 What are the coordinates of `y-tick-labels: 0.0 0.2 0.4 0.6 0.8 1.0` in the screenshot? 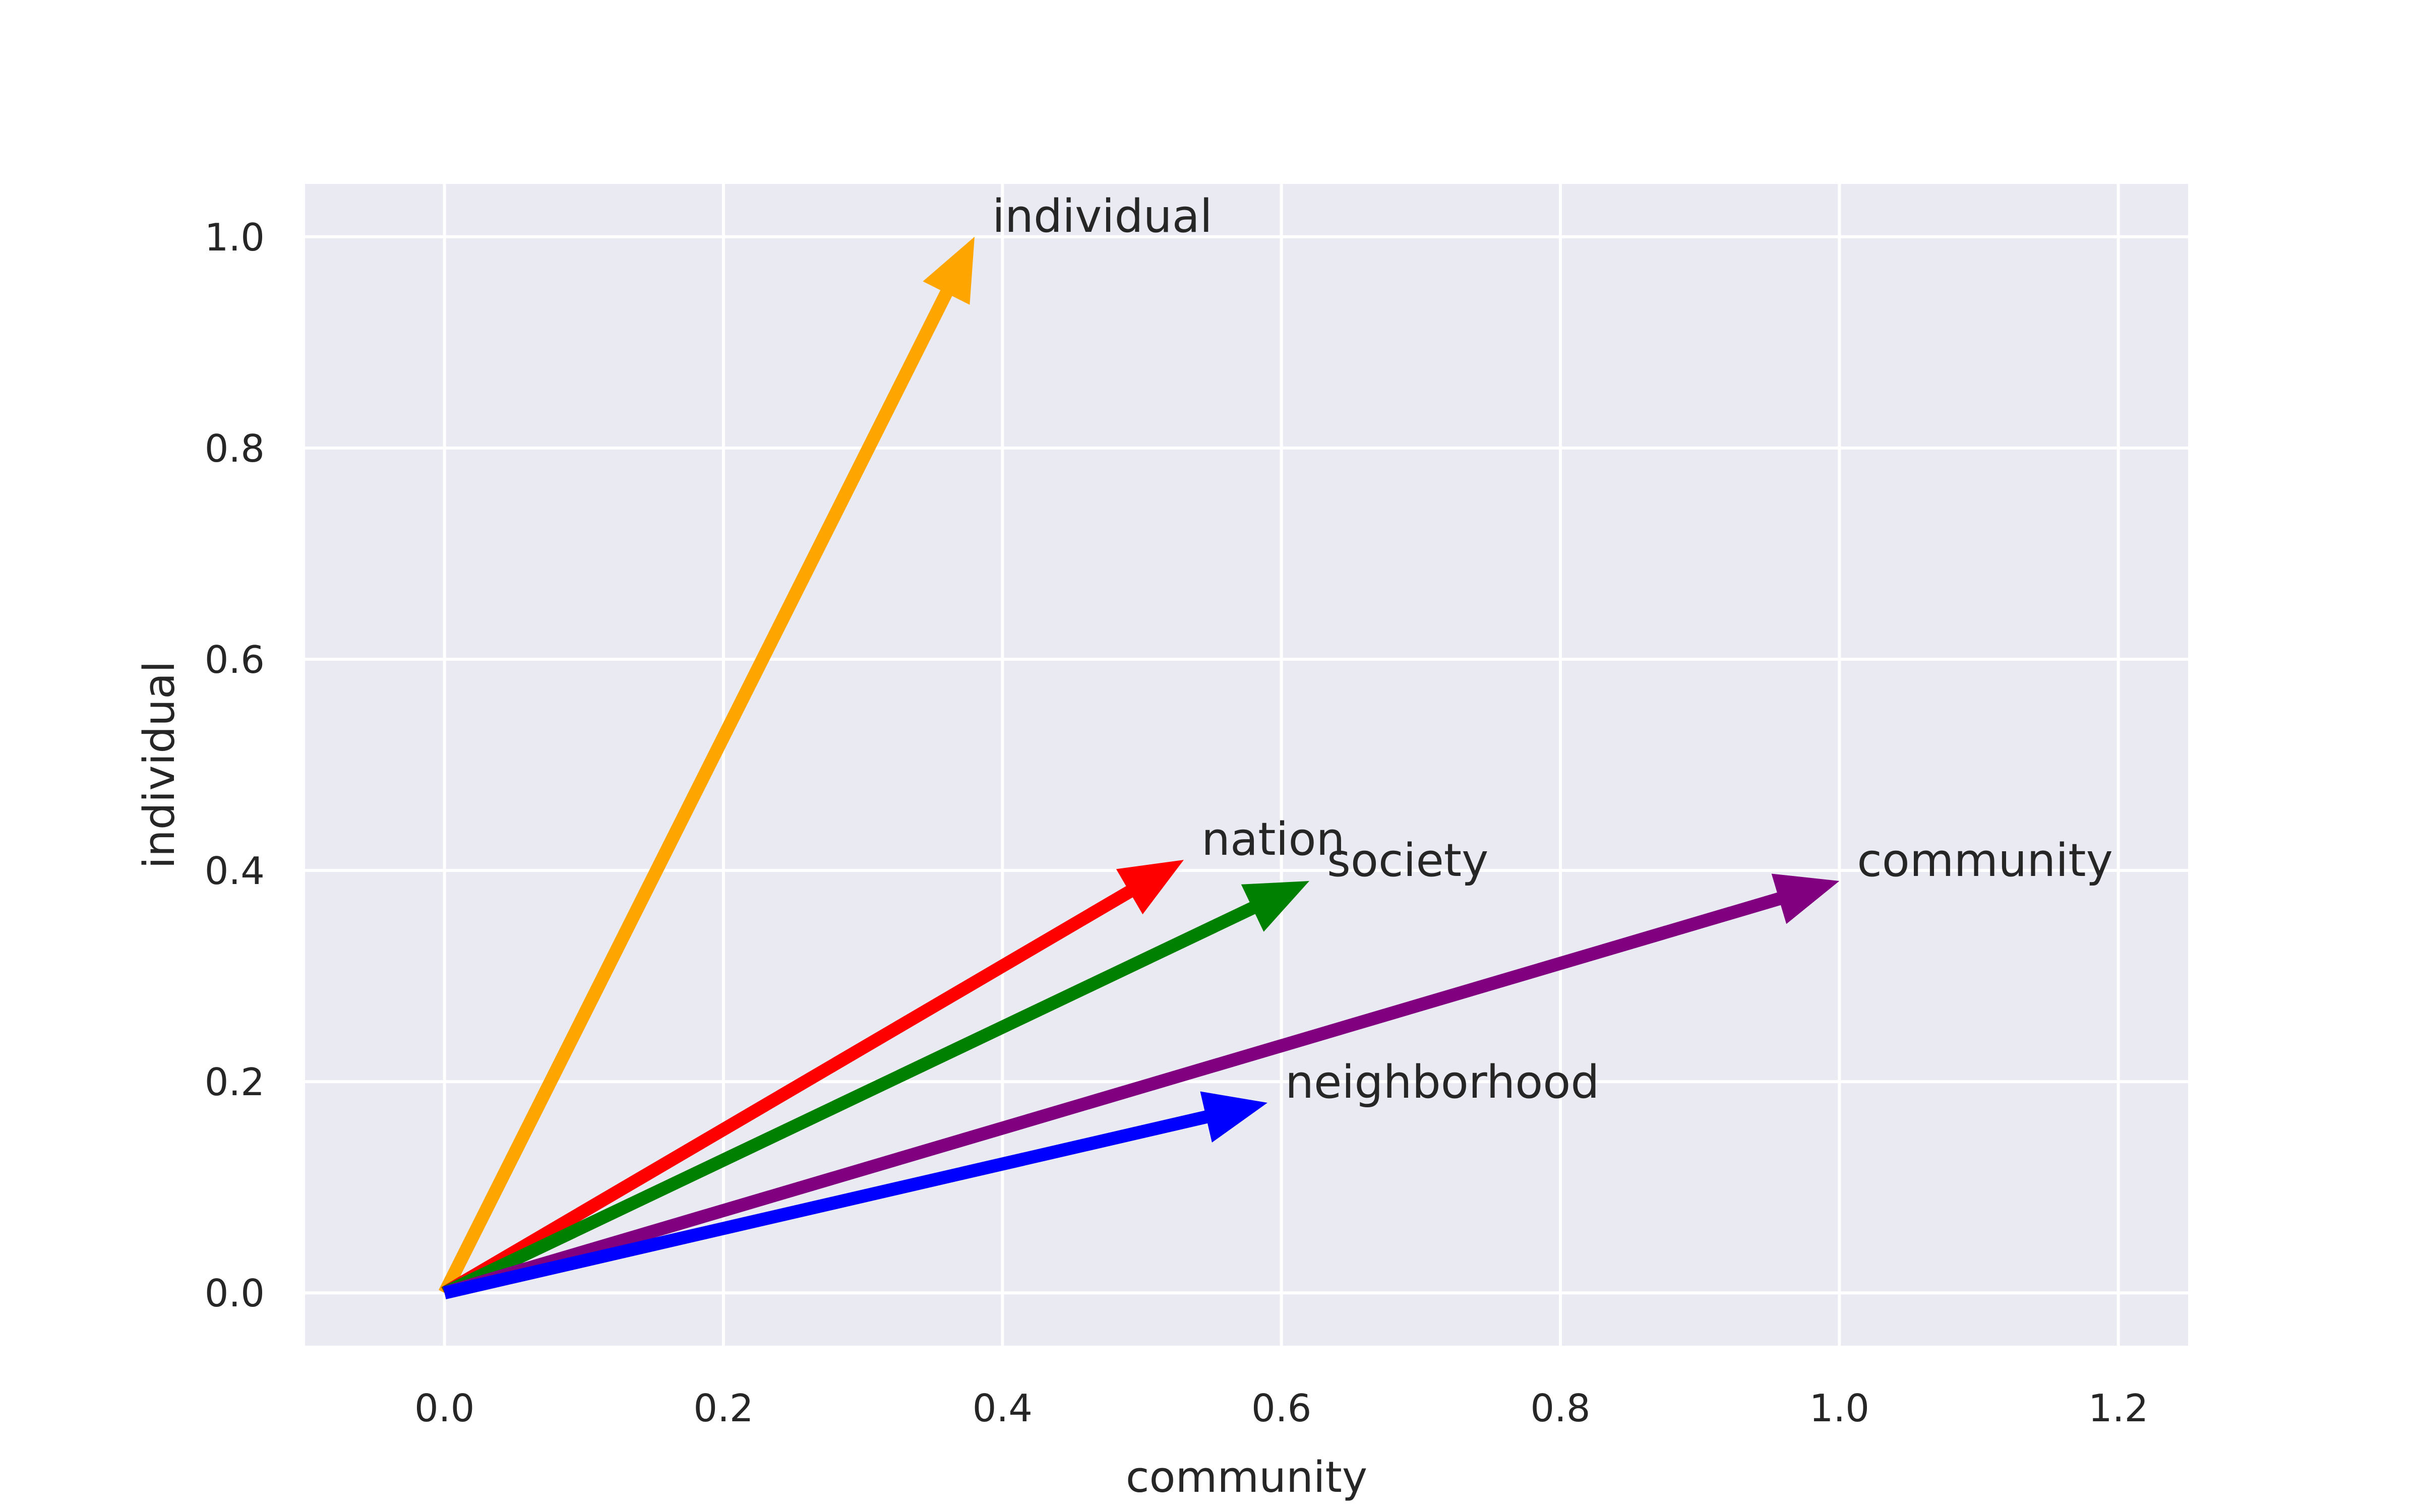 It's located at (235, 765).